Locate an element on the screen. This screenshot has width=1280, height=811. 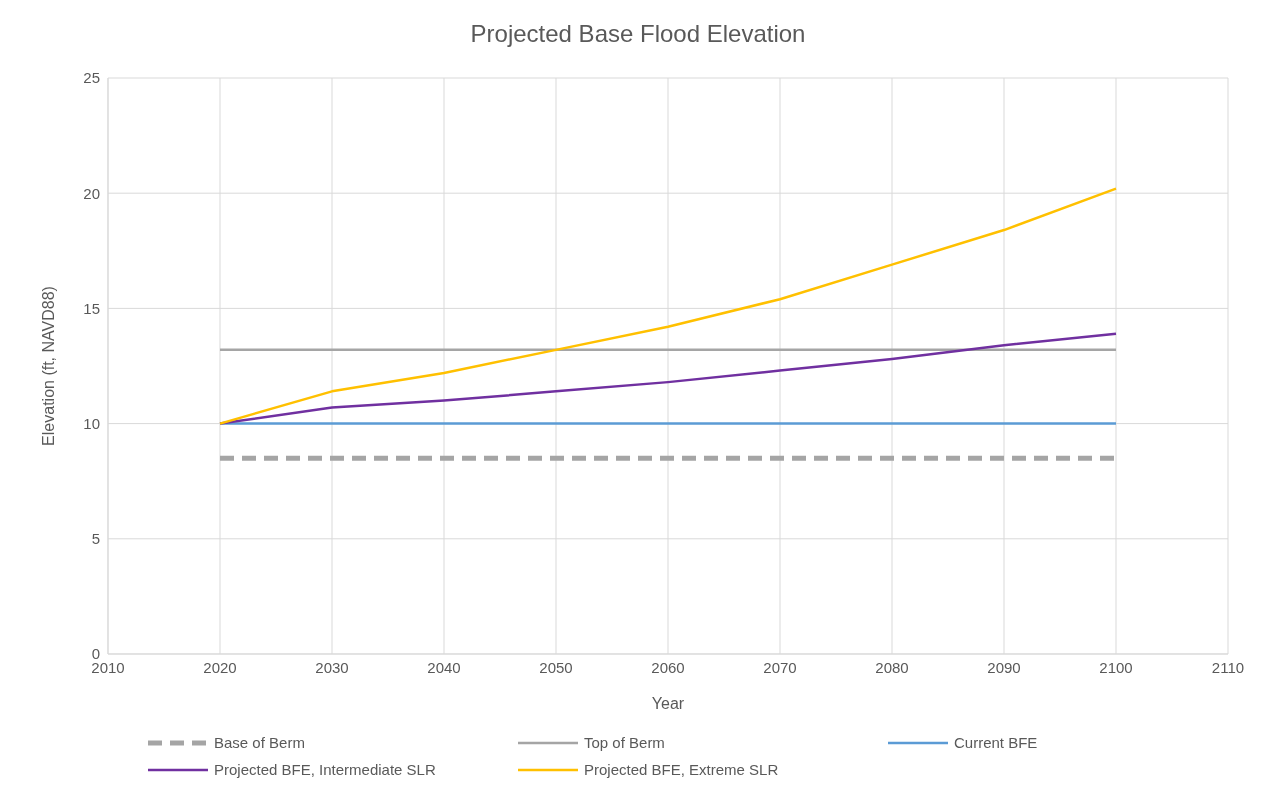
x-tick-label: 2090 is located at coordinates (1004, 667).